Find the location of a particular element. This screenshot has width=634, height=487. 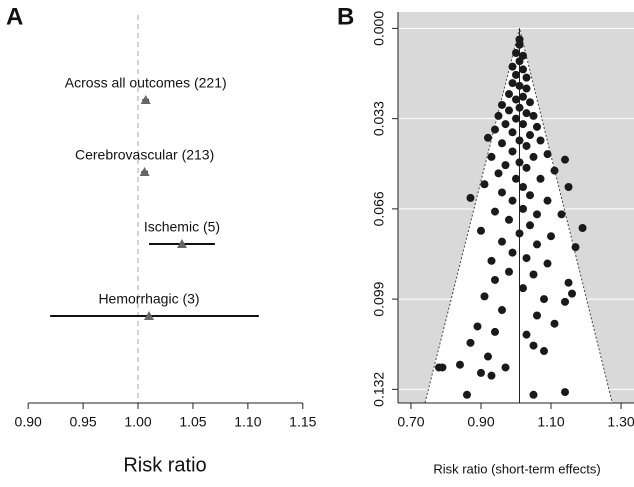

panel-label: A is located at coordinates (14, 16).